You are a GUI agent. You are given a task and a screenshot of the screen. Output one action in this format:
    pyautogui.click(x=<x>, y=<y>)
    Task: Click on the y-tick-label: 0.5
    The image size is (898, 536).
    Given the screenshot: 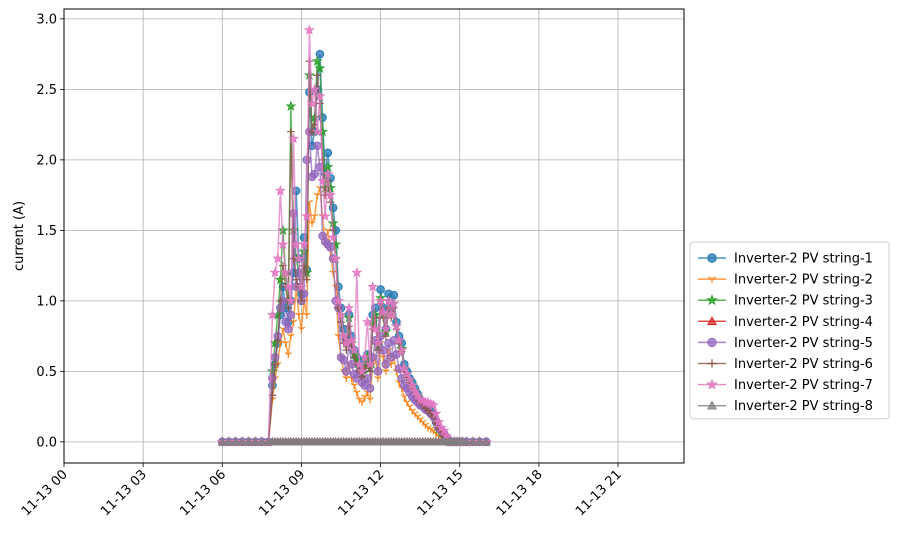 What is the action you would take?
    pyautogui.click(x=46, y=372)
    